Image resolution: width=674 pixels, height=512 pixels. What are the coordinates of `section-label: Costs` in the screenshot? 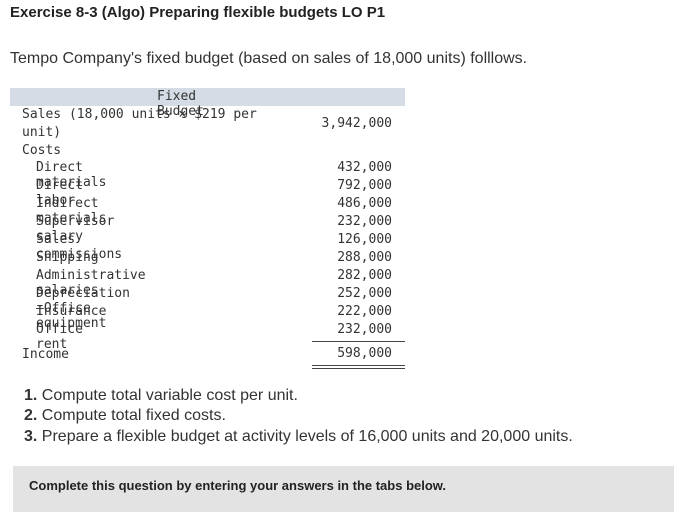 It's located at (42, 150).